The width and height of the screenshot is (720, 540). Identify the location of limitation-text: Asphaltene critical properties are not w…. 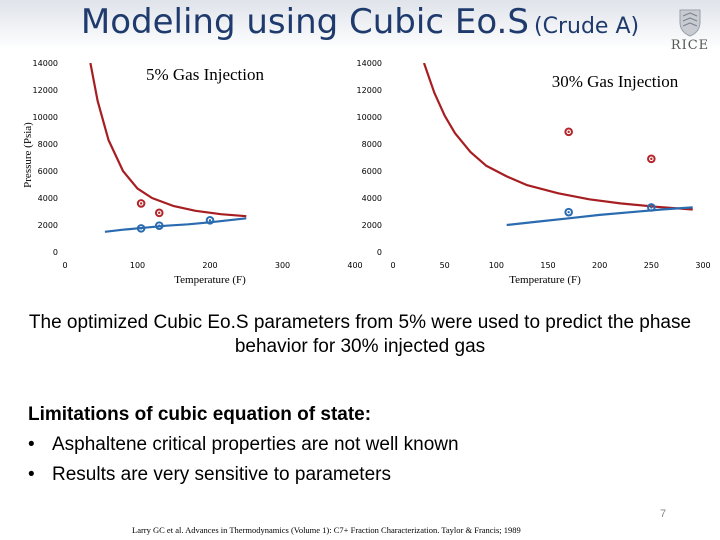
(255, 444).